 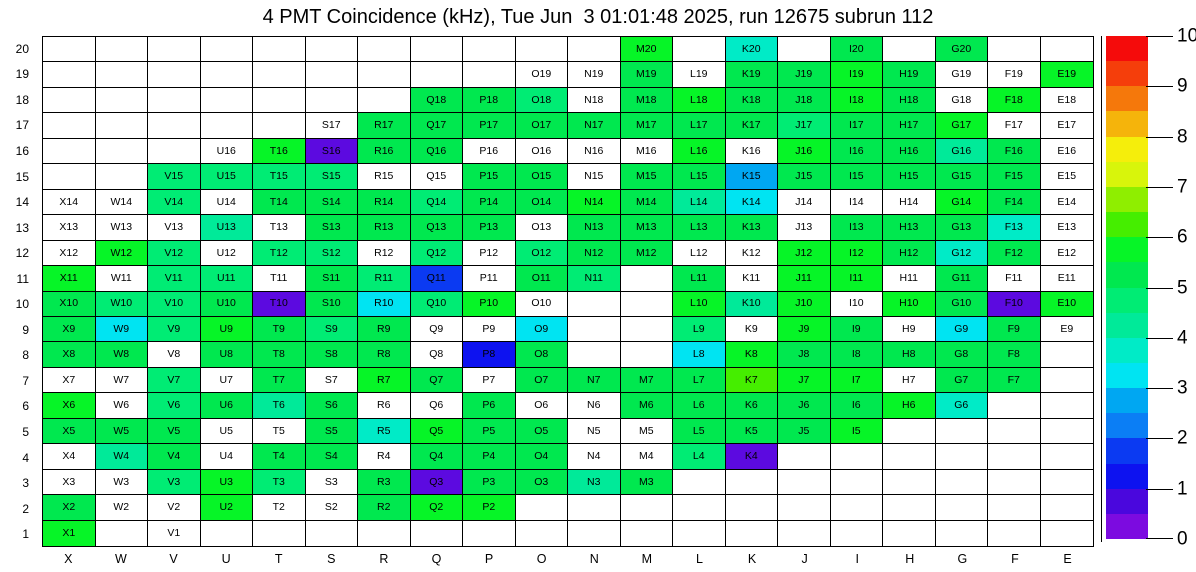 I want to click on heatmap-cell: S16, so click(x=331, y=151).